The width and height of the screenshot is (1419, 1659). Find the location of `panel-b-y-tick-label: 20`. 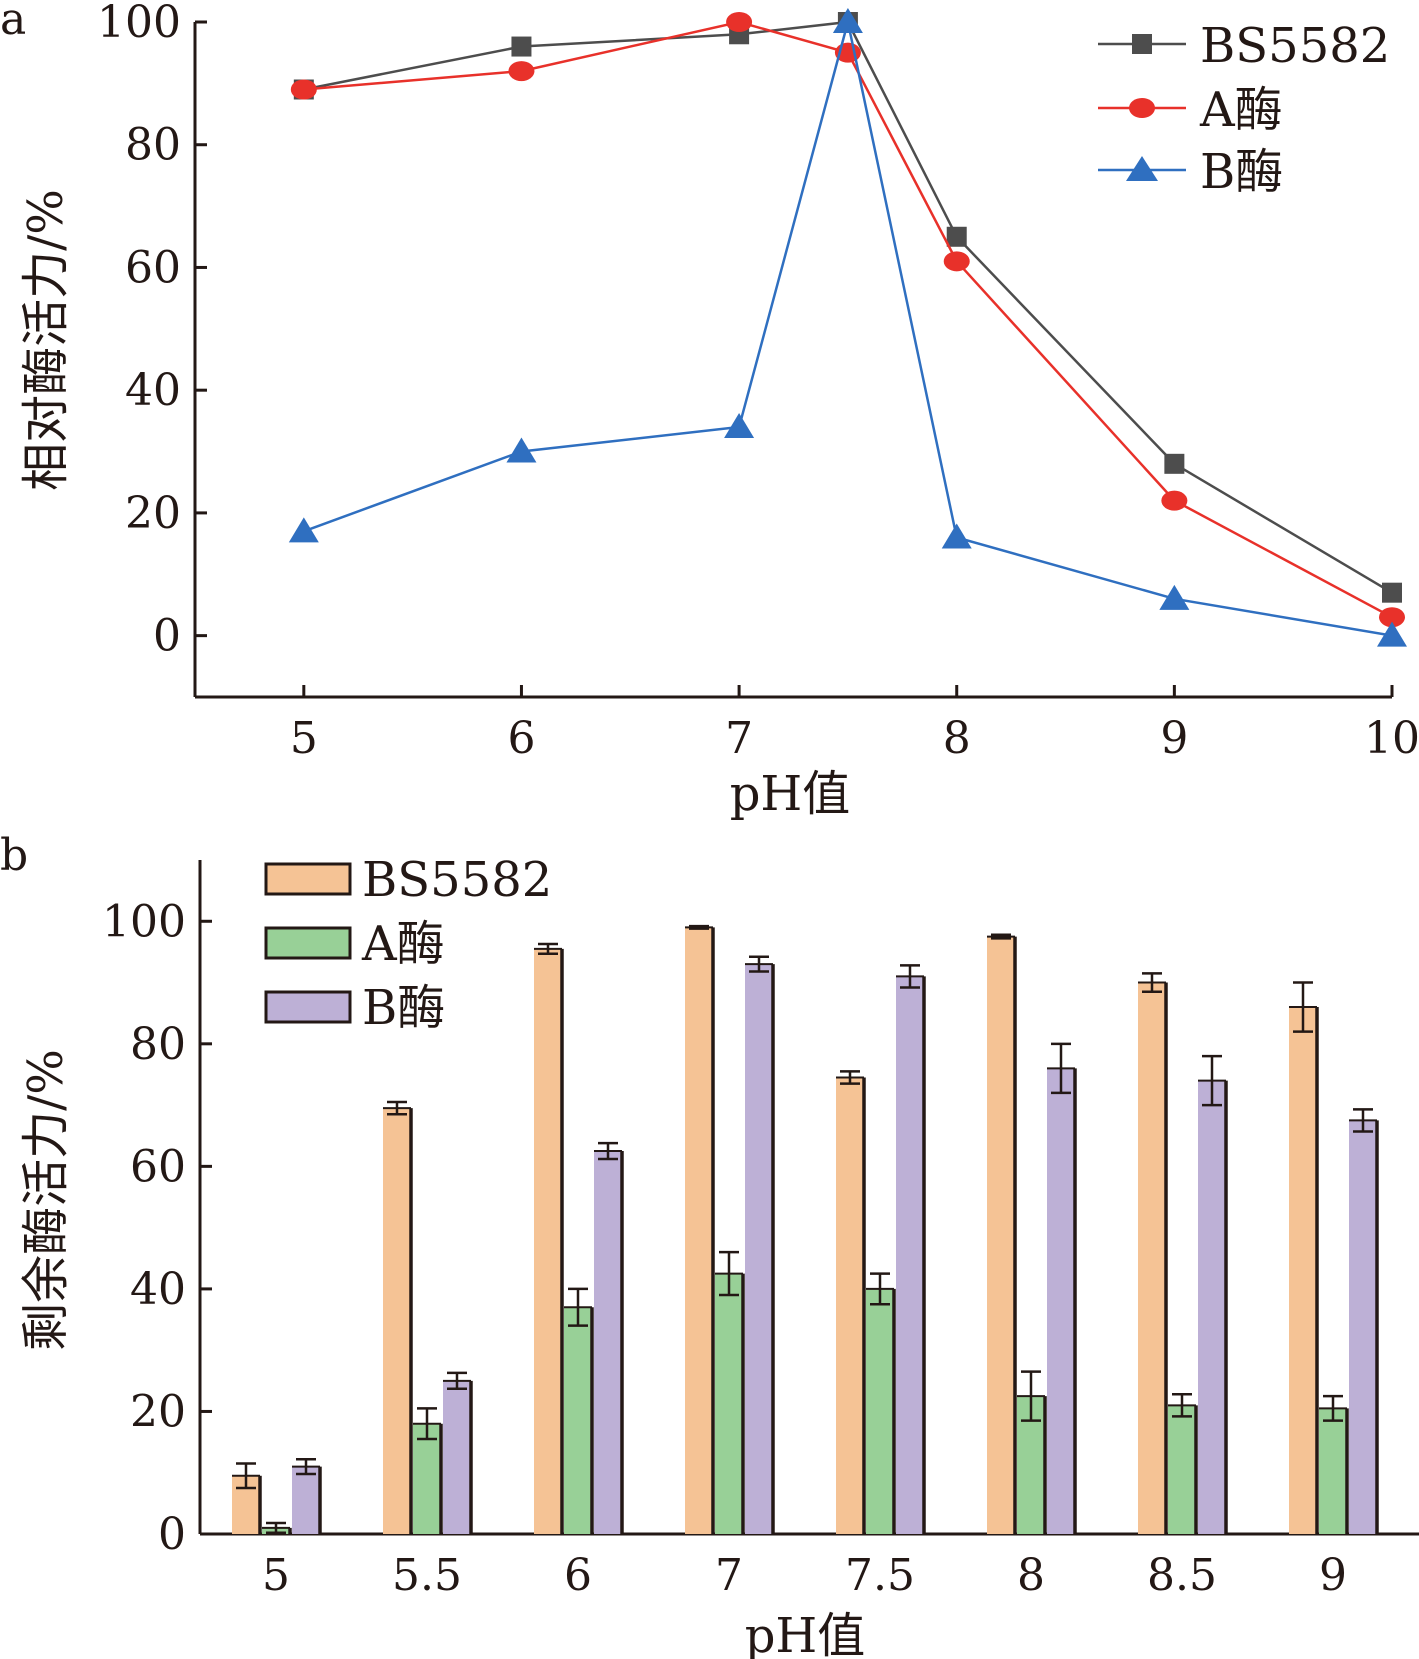

panel-b-y-tick-label: 20 is located at coordinates (158, 1411).